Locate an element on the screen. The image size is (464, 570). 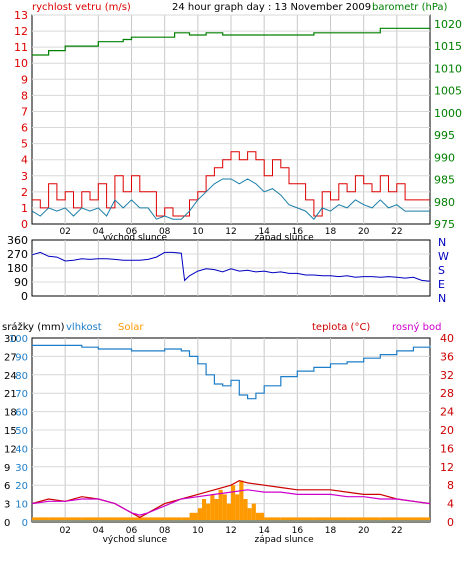
wind-speed-tick-label: 13 is located at coordinates (21, 15).